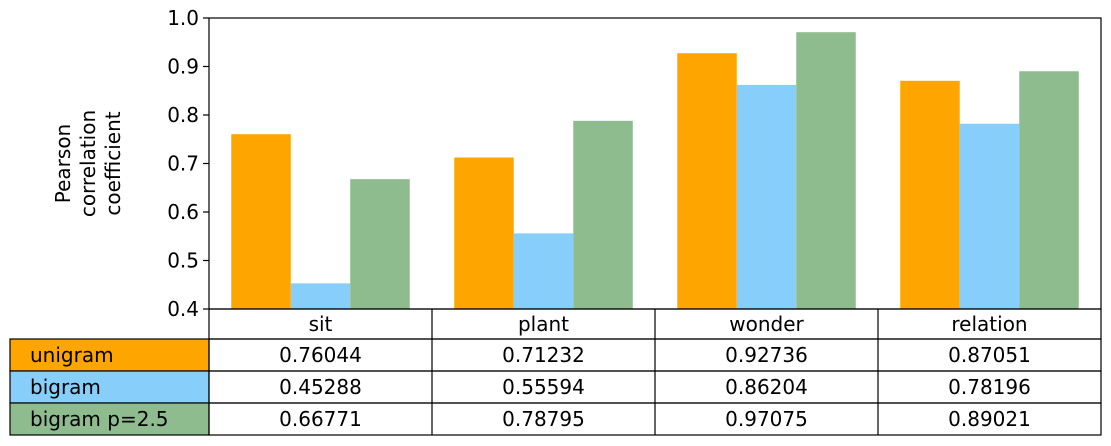  Describe the element at coordinates (380, 244) in the screenshot. I see `bar-bigram-p-2-5-sit` at that location.